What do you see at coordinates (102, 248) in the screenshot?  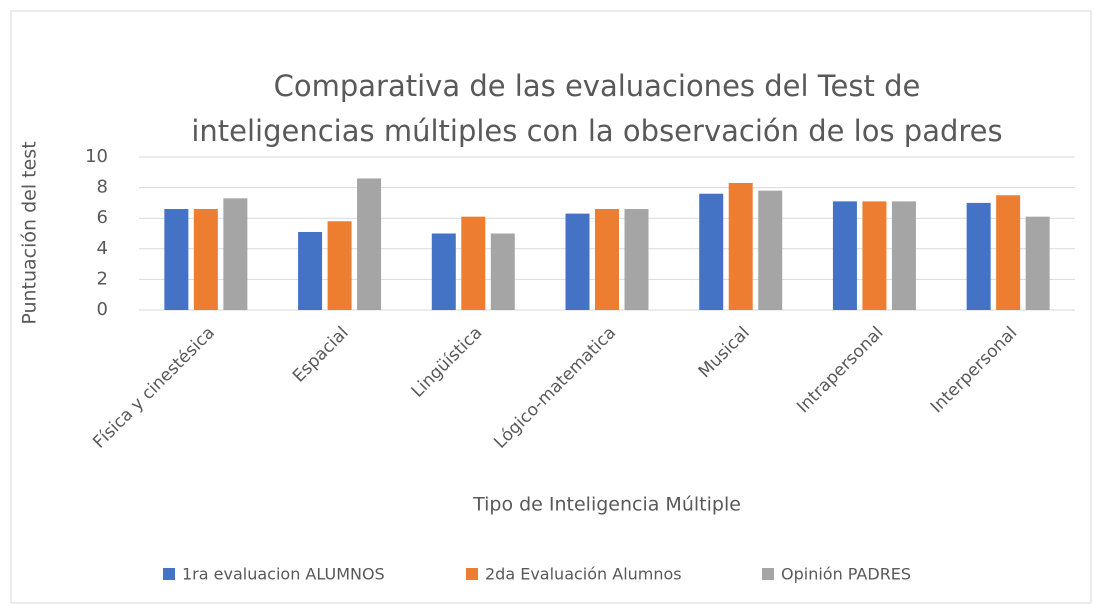 I see `y-tick-label: 4` at bounding box center [102, 248].